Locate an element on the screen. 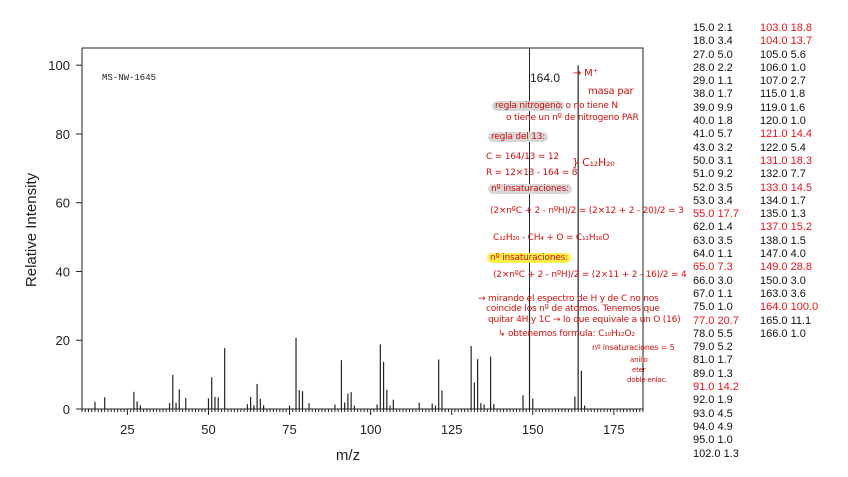  peak-table-row: 51.0 9.2 is located at coordinates (713, 174).